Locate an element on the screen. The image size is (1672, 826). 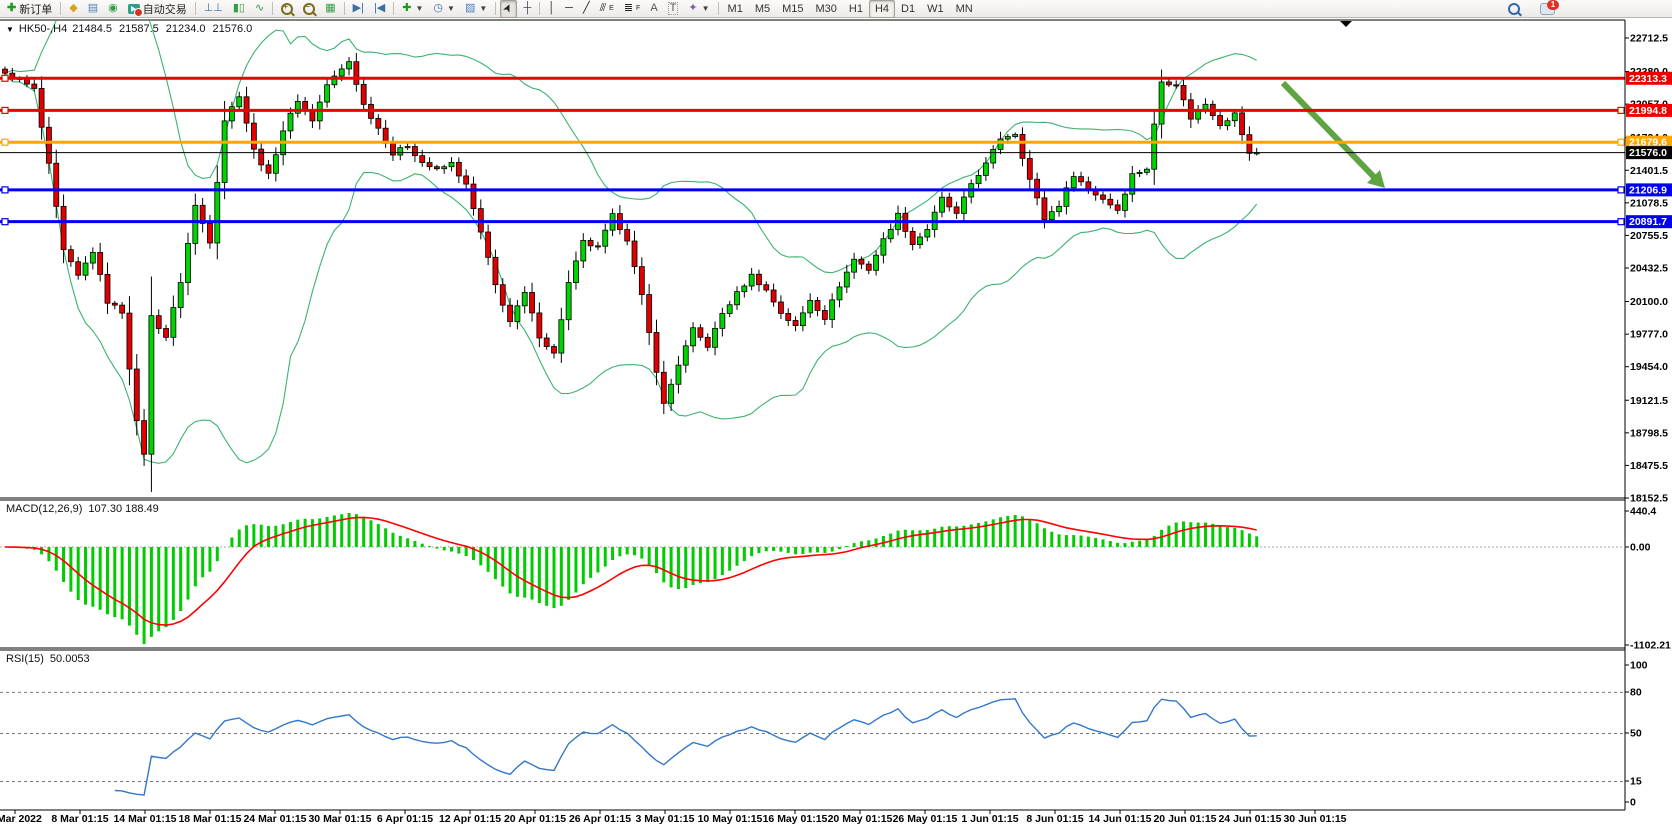
chart-bars-button: ⊥⊥ is located at coordinates (213, 9).